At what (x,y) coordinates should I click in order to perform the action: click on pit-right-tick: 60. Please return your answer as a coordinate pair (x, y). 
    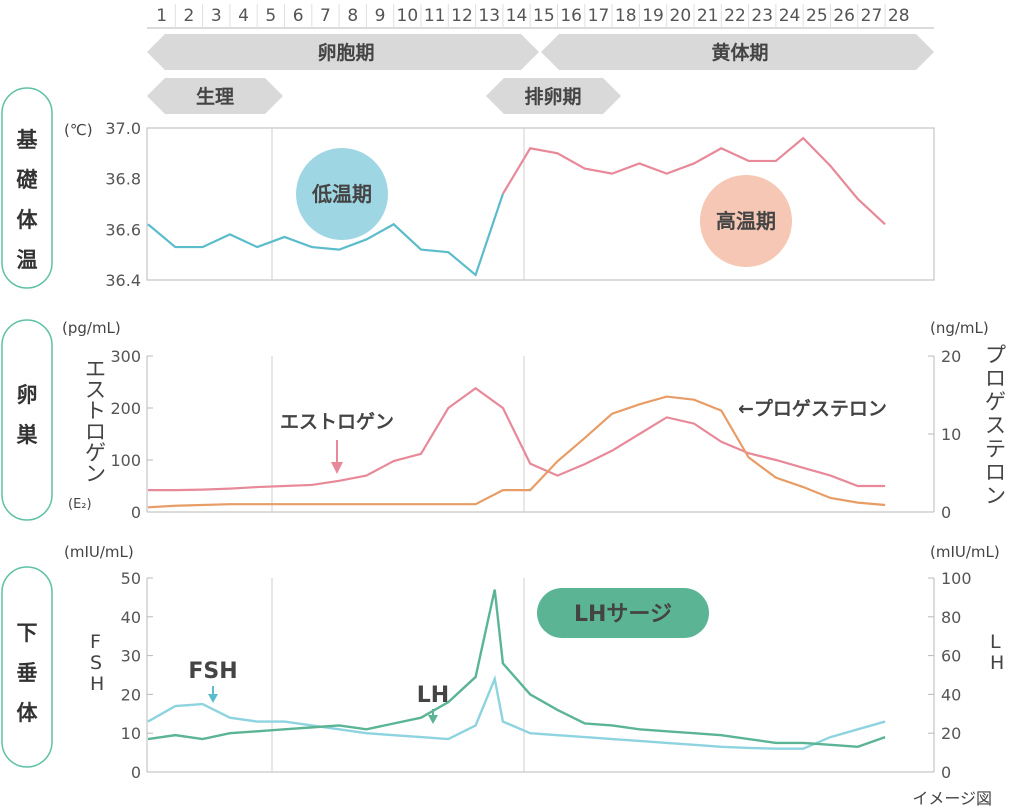
    Looking at the image, I should click on (951, 656).